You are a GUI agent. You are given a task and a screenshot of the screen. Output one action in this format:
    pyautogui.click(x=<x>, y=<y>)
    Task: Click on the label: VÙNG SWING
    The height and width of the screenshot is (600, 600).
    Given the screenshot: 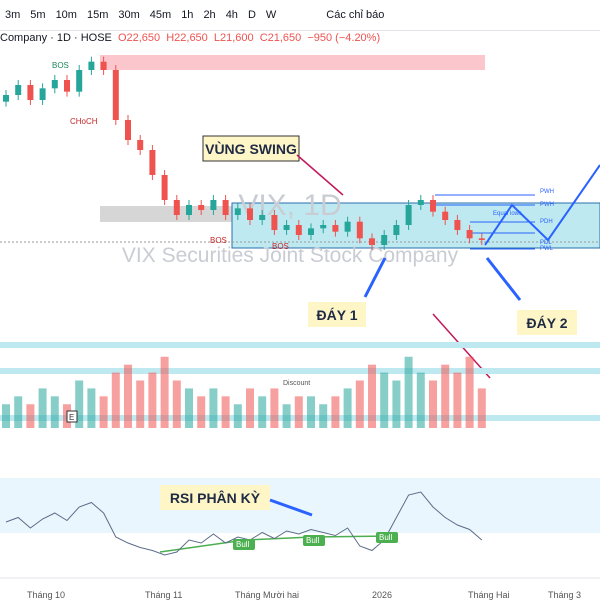 What is the action you would take?
    pyautogui.click(x=251, y=148)
    